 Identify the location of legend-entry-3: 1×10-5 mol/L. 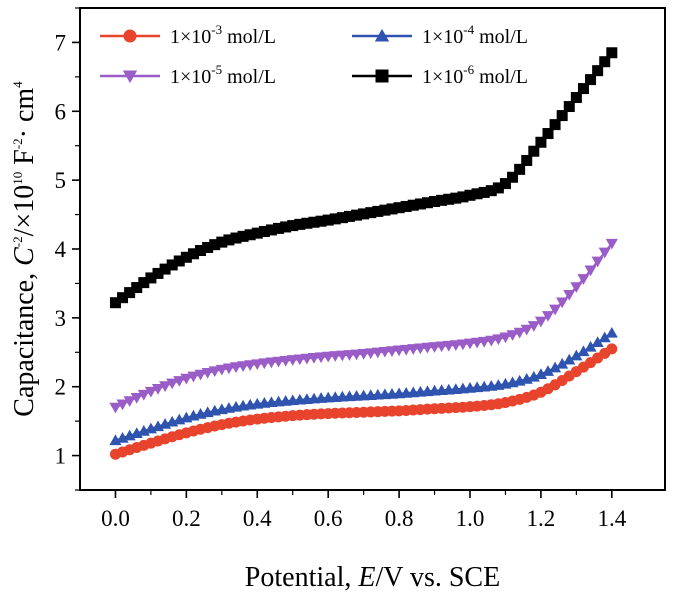
(188, 75).